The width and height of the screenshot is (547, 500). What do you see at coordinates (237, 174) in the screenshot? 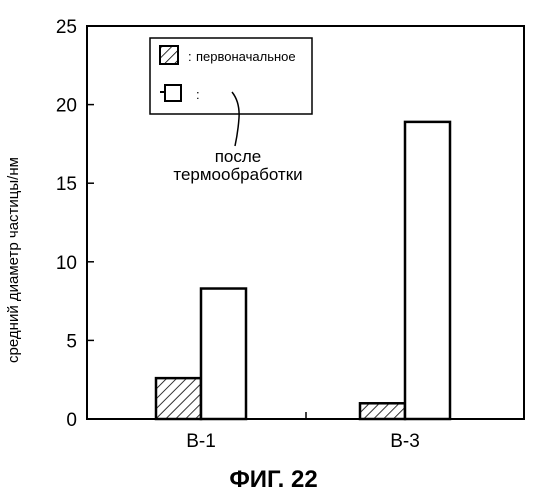
I see `annotation-line-2: термообработки` at bounding box center [237, 174].